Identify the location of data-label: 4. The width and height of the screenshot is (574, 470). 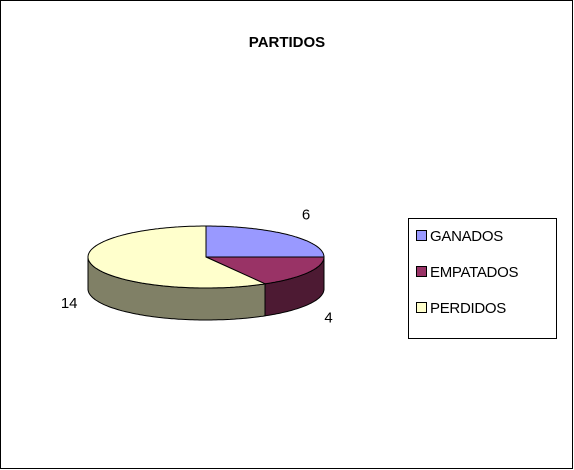
(328, 317).